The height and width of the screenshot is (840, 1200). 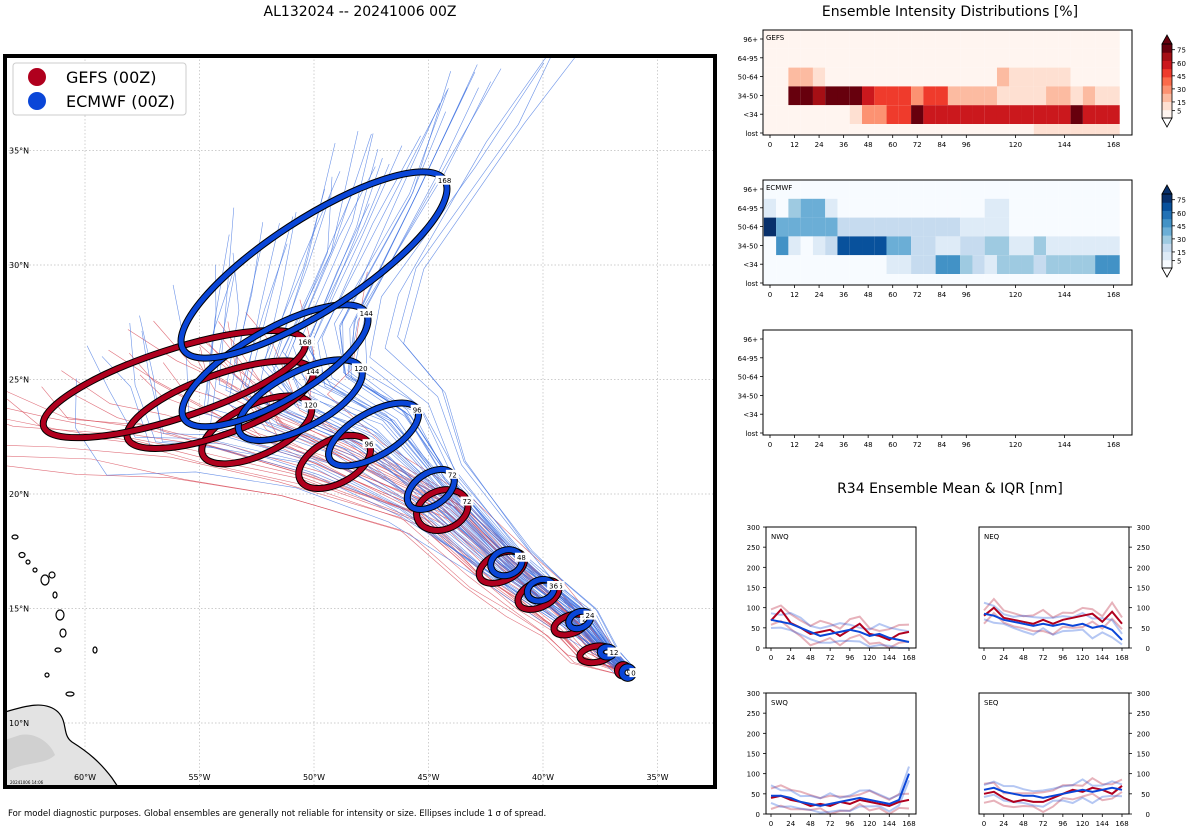 What do you see at coordinates (30, 752) in the screenshot?
I see `land-shading` at bounding box center [30, 752].